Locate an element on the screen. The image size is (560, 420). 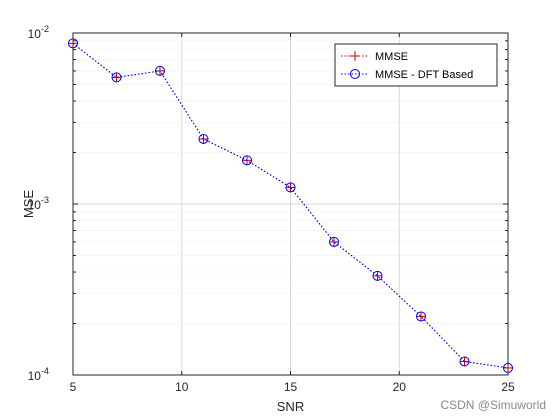
legend-label: MMSE - DFT Based is located at coordinates (424, 75).